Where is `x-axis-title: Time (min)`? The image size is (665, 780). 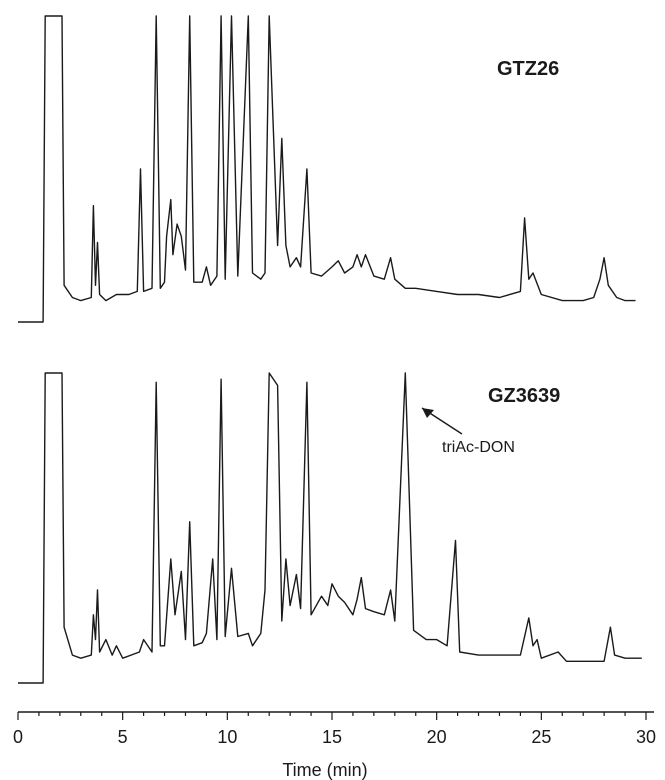
x-axis-title: Time (min) is located at coordinates (324, 770).